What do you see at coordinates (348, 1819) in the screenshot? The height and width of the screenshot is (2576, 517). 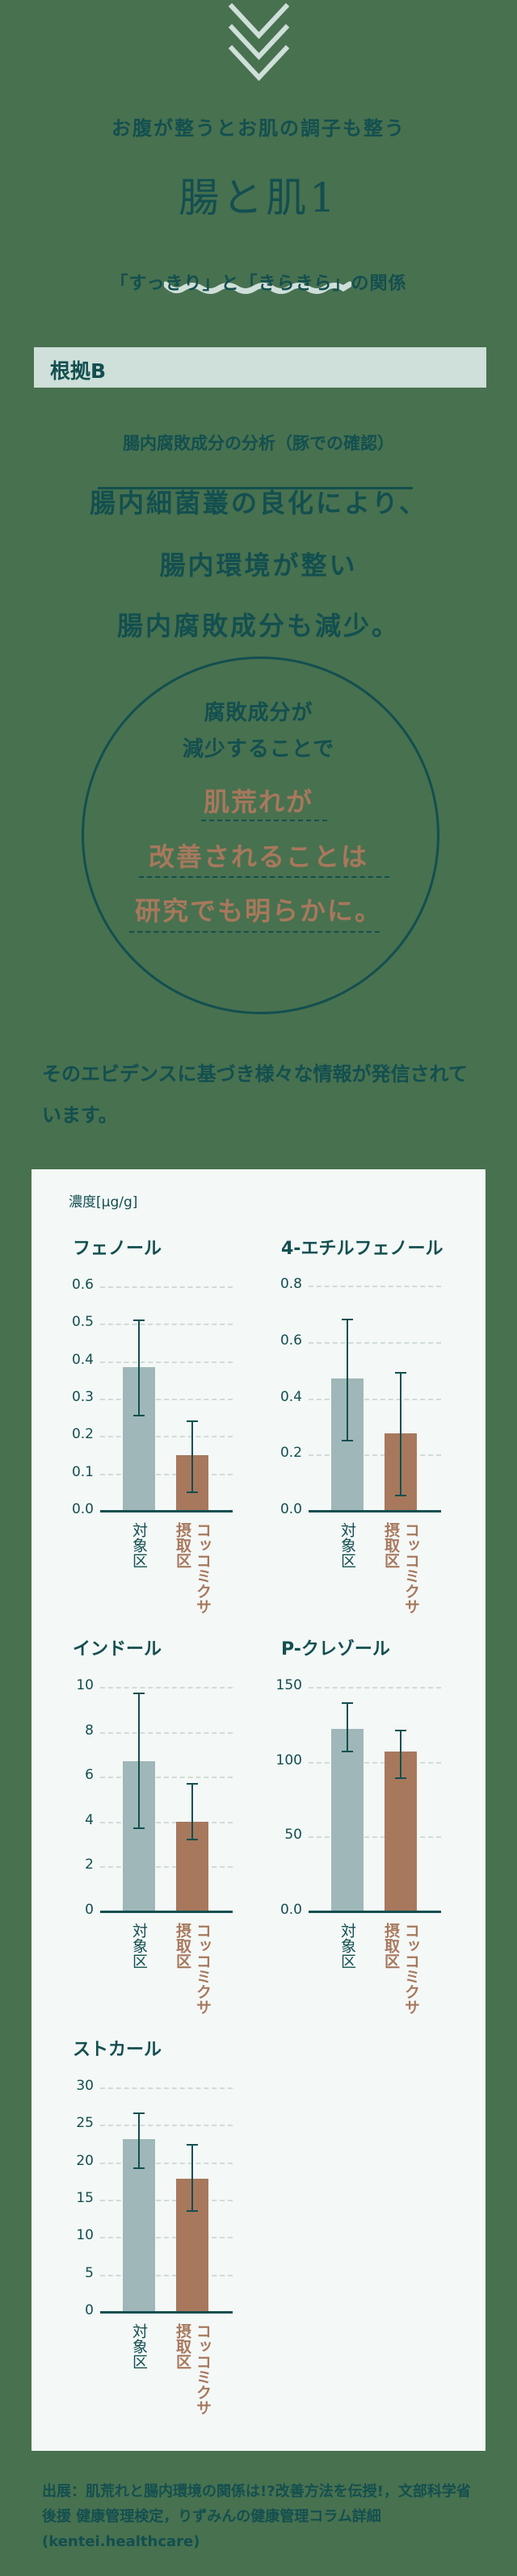 I see `bar-control` at bounding box center [348, 1819].